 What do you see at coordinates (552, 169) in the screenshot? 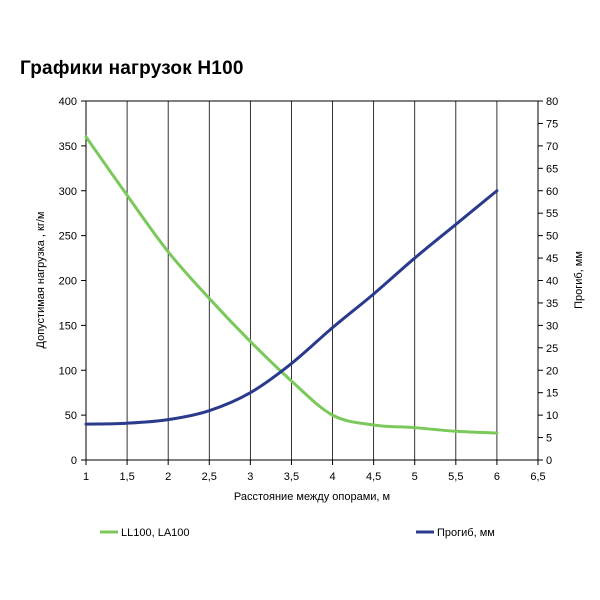
I see `right-tick-label: 65` at bounding box center [552, 169].